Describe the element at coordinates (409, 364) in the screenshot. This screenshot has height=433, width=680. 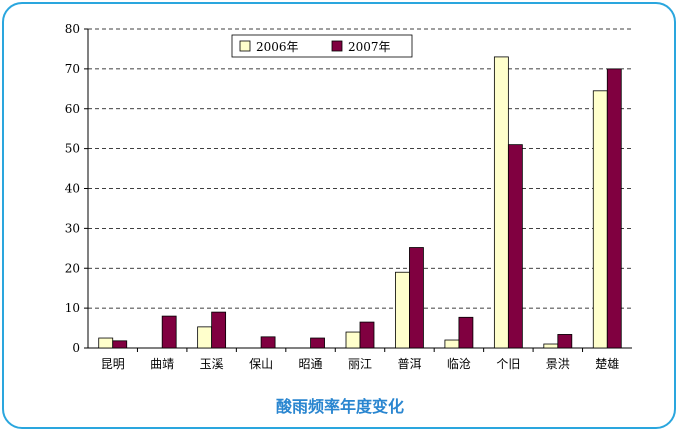
I see `x-category-label: 普洱` at that location.